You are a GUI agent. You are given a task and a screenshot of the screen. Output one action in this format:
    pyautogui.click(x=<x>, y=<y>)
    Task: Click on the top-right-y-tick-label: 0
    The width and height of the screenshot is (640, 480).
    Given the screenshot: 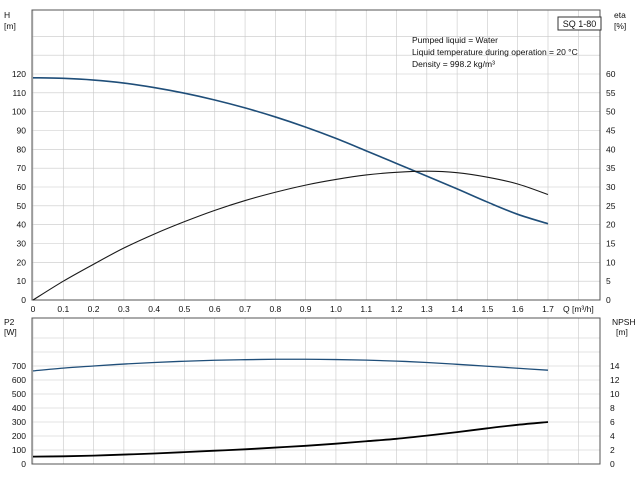 What is the action you would take?
    pyautogui.click(x=608, y=300)
    